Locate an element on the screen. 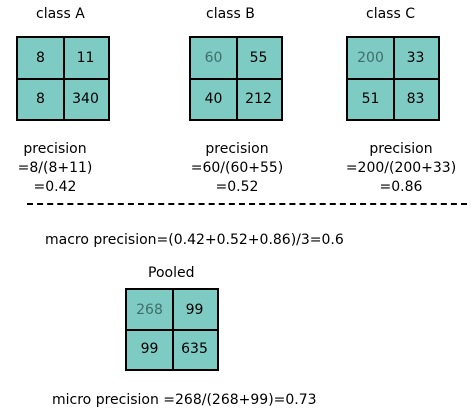 The height and width of the screenshot is (418, 474). class-a-formula-result: =0.42 is located at coordinates (55, 187).